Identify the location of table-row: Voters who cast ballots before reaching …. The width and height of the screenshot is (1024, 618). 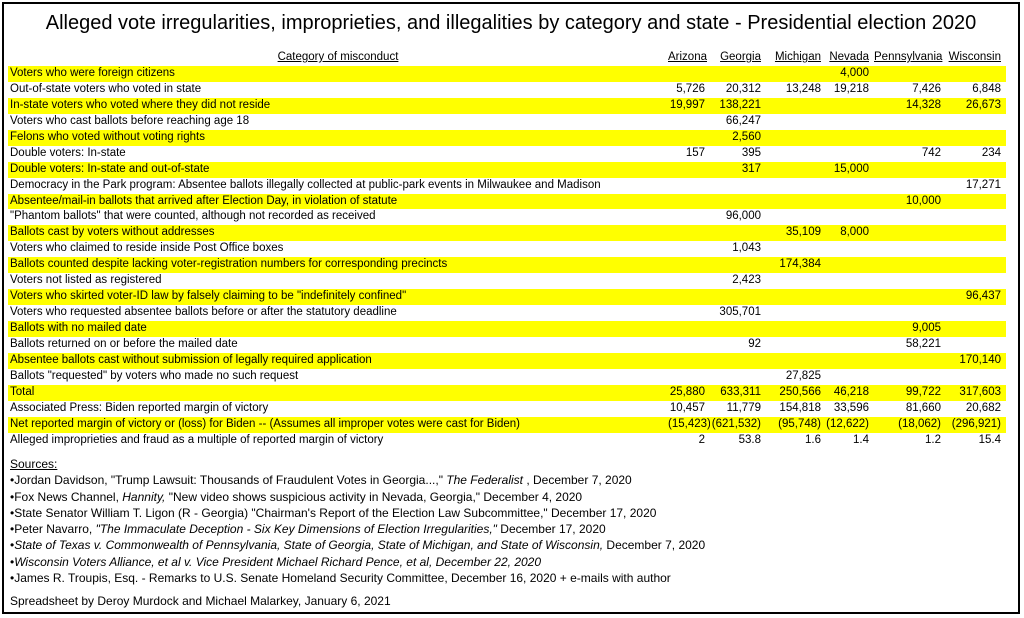
(507, 122).